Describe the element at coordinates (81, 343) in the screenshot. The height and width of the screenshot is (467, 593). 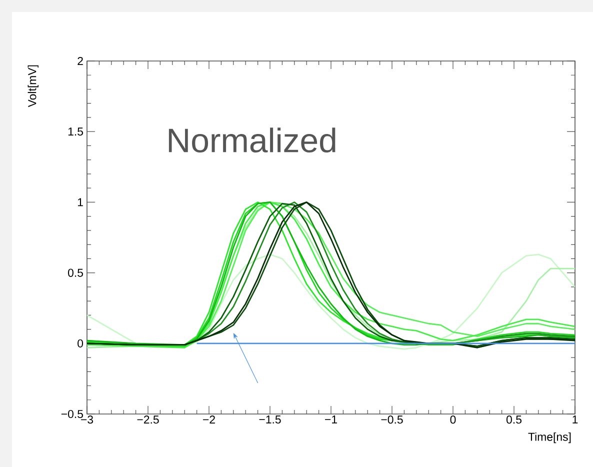
I see `y-tick-label: 0` at that location.